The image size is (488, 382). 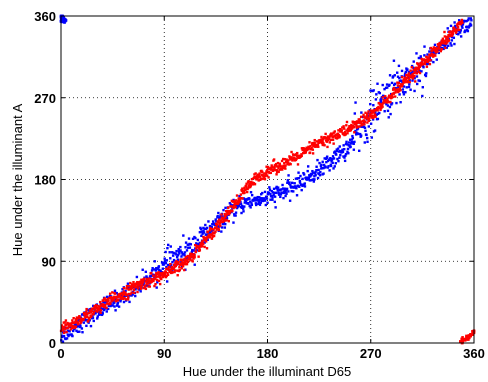 I want to click on y-tick-label: 270, so click(x=45, y=98).